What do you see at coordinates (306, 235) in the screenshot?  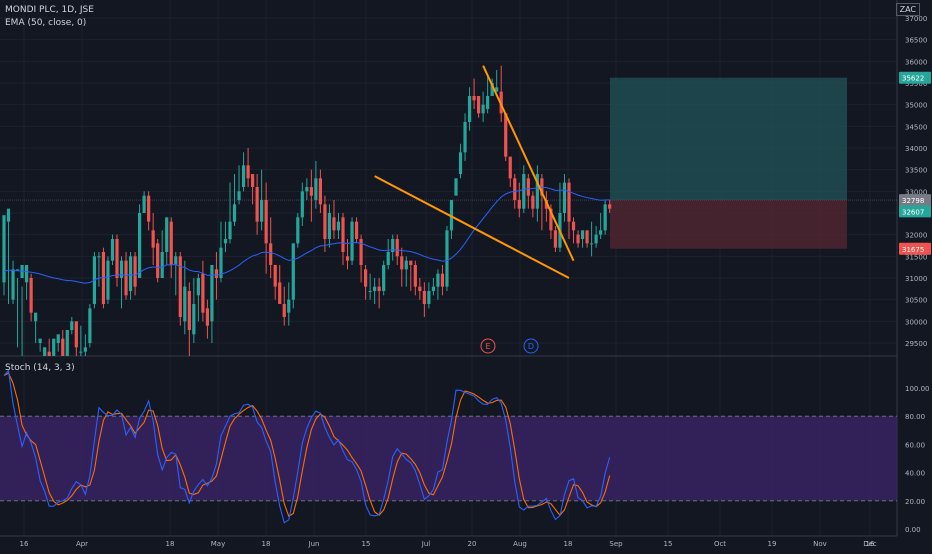 I see `ema-line` at bounding box center [306, 235].